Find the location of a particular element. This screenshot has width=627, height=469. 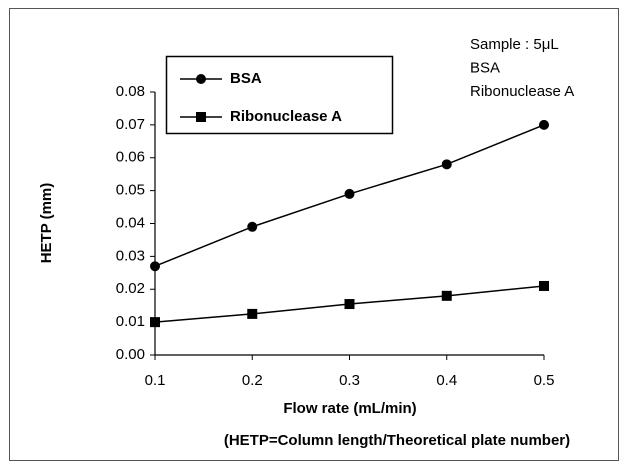

y-tick-label: 0.04 is located at coordinates (130, 222).